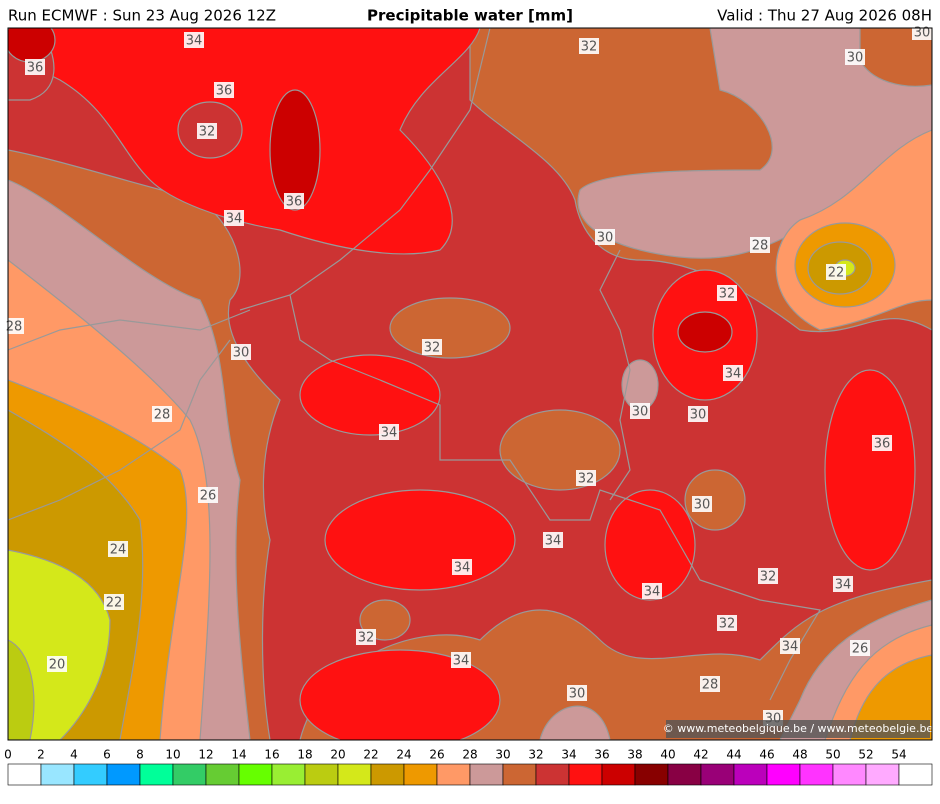  What do you see at coordinates (8, 755) in the screenshot?
I see `colorbar-tick: 0` at bounding box center [8, 755].